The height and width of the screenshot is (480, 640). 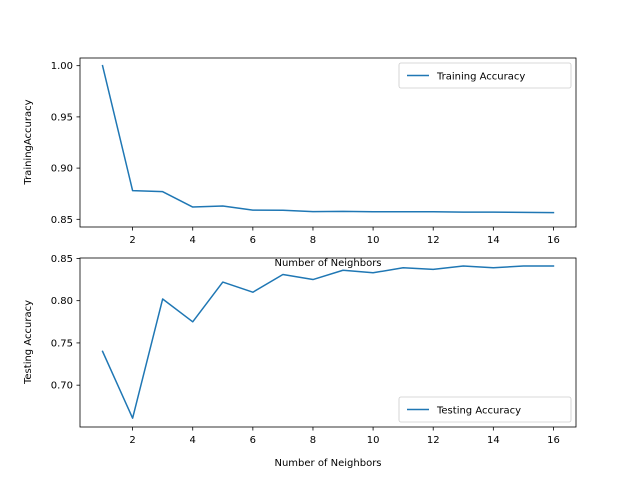 What do you see at coordinates (62, 117) in the screenshot?
I see `y-tick-label: 0.95` at bounding box center [62, 117].